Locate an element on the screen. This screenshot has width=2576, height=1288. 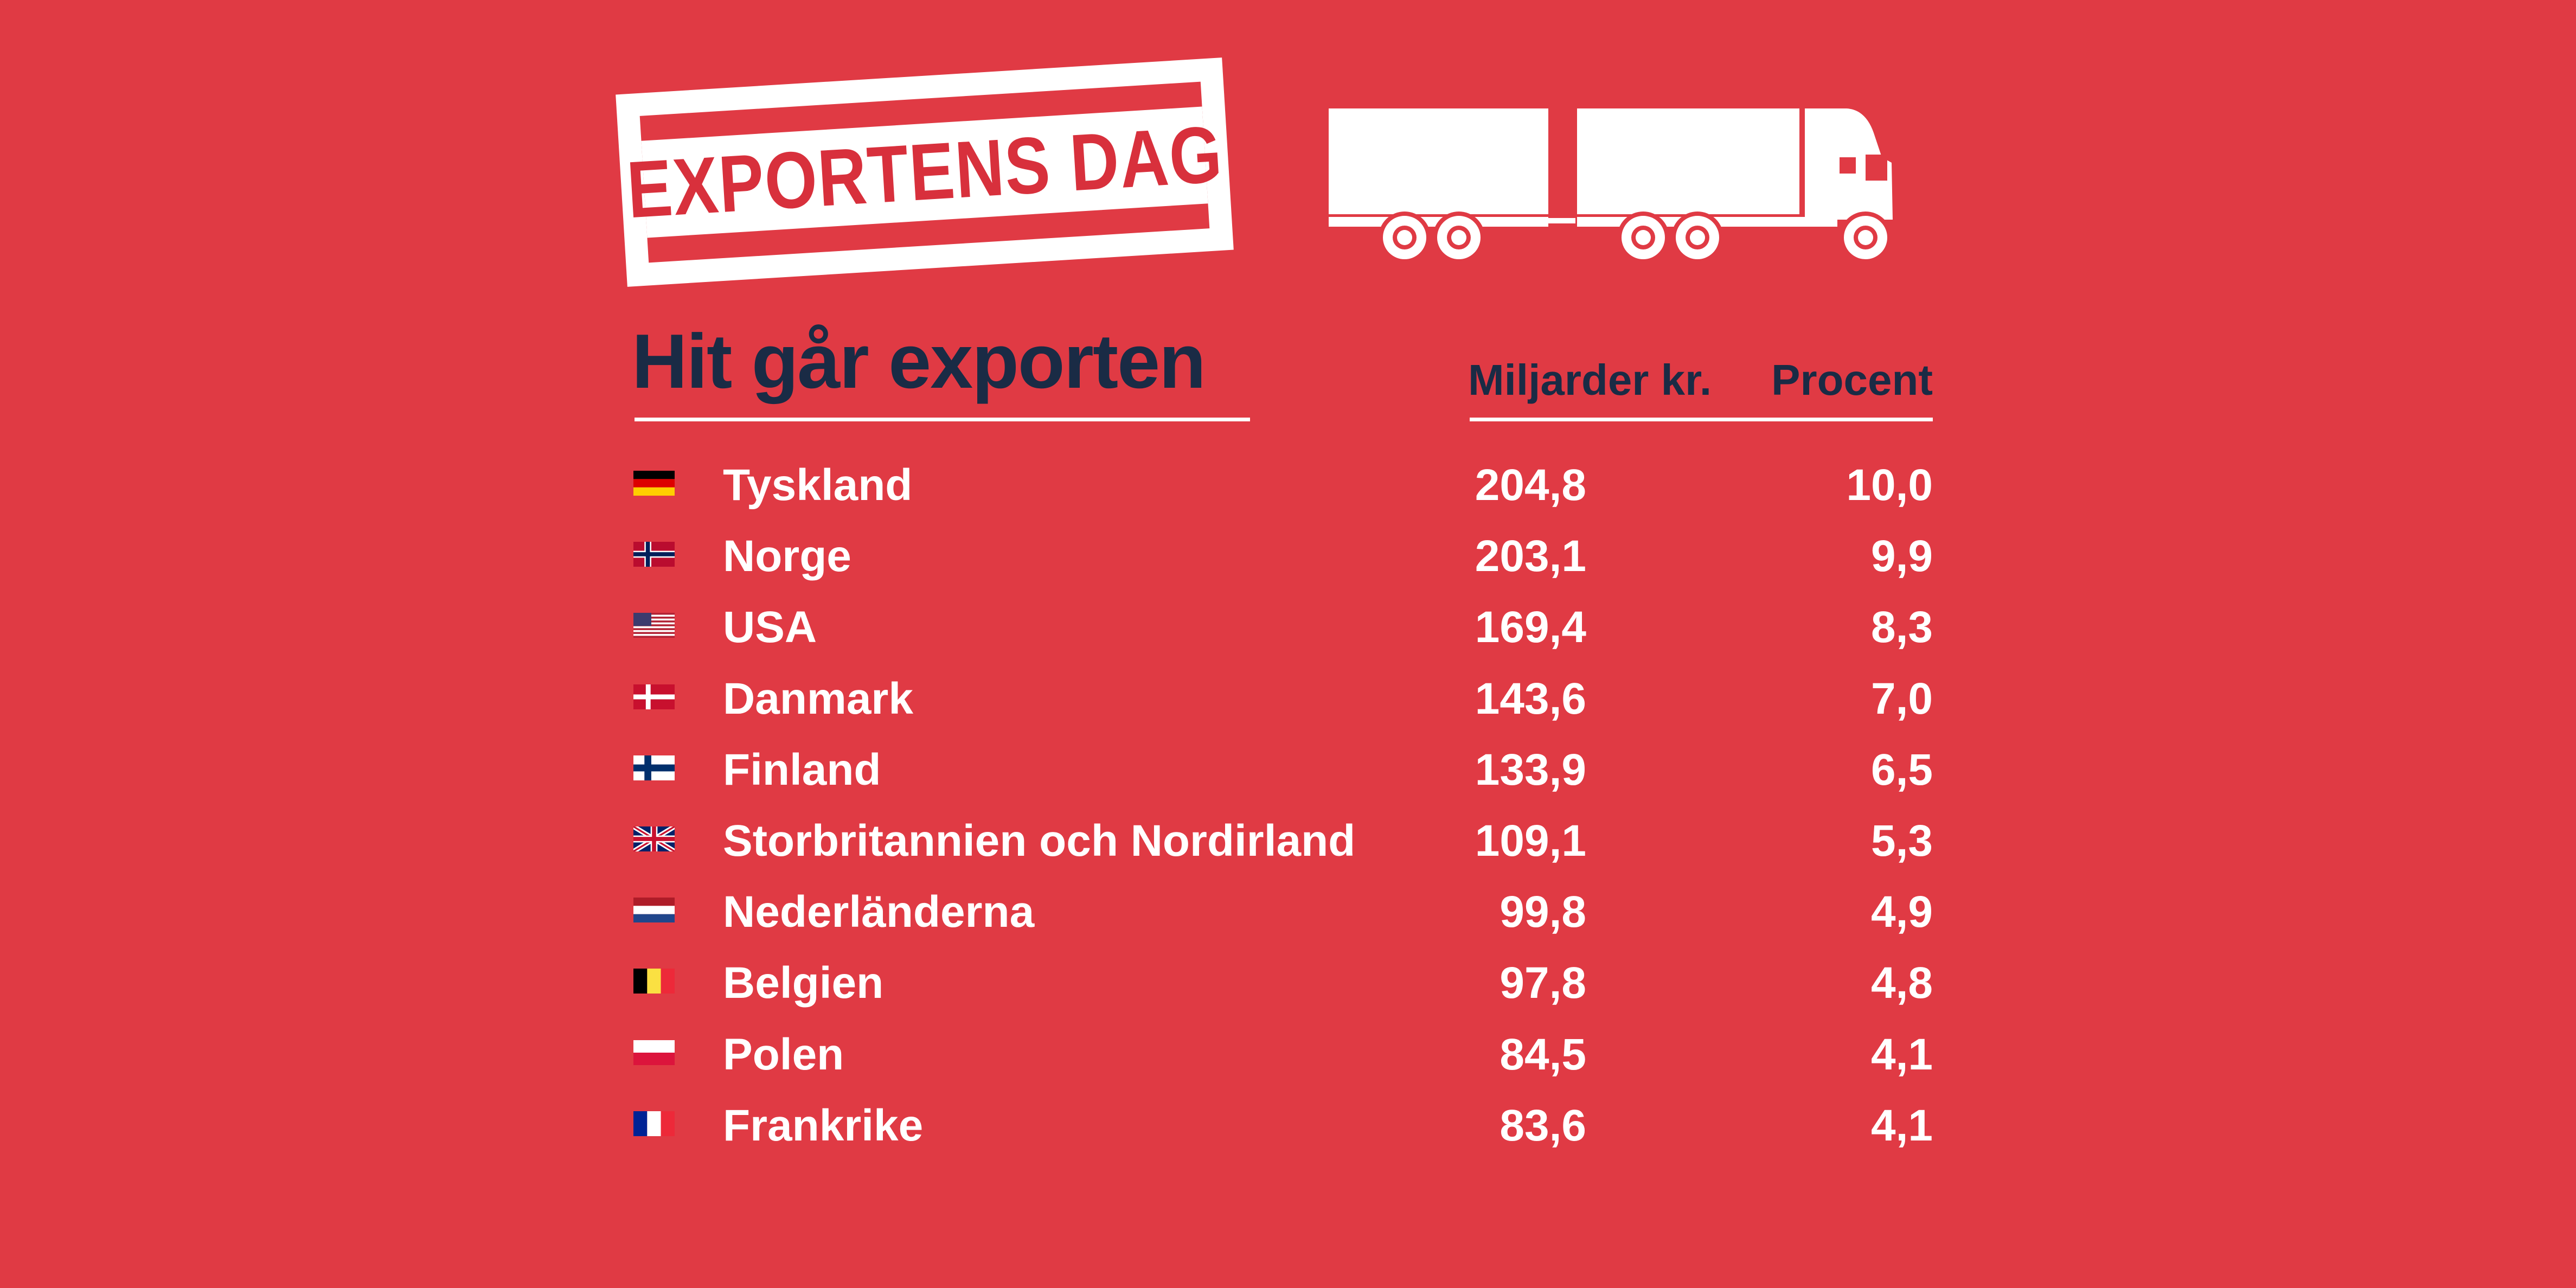
column-header-percent: Procent is located at coordinates (1852, 380).